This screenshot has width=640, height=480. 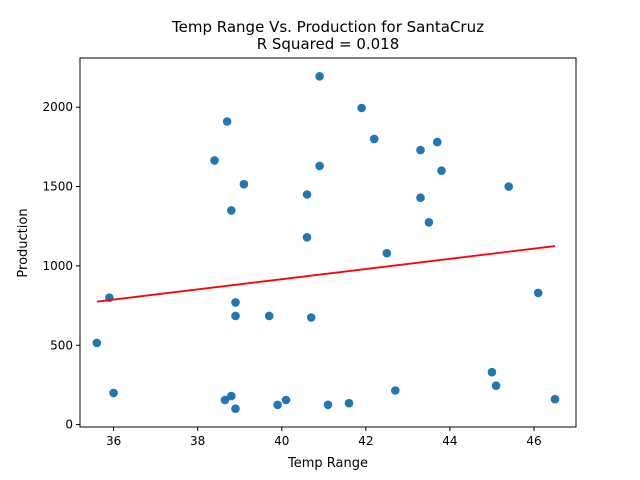 I want to click on y-axis-ticks: 0 500 1000 1500 2000, so click(x=61, y=266).